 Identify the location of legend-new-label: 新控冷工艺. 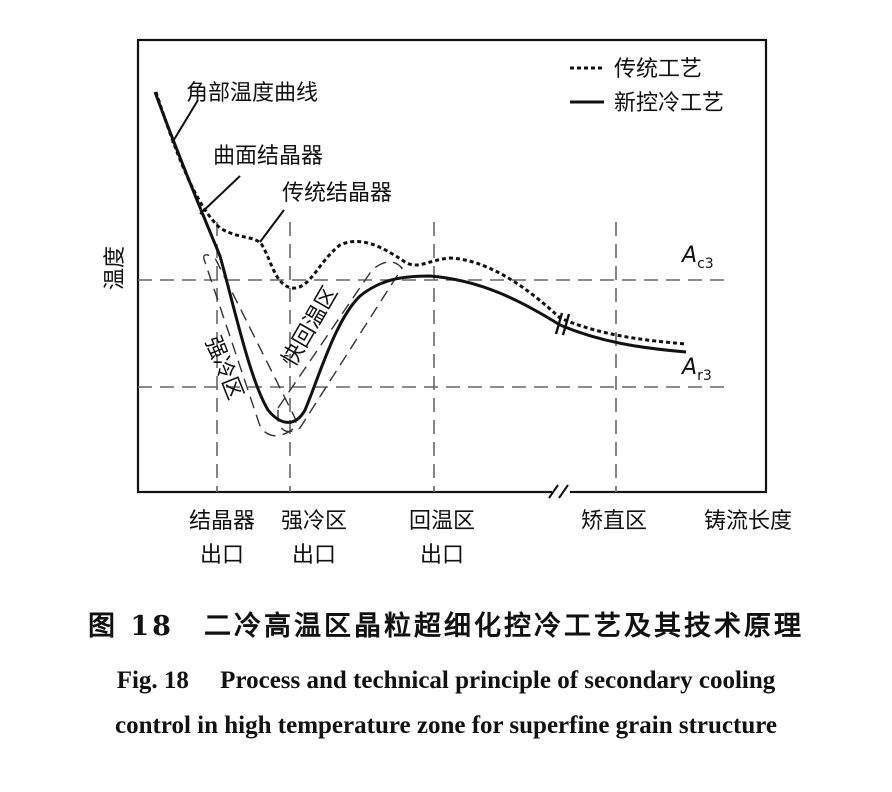
(669, 103).